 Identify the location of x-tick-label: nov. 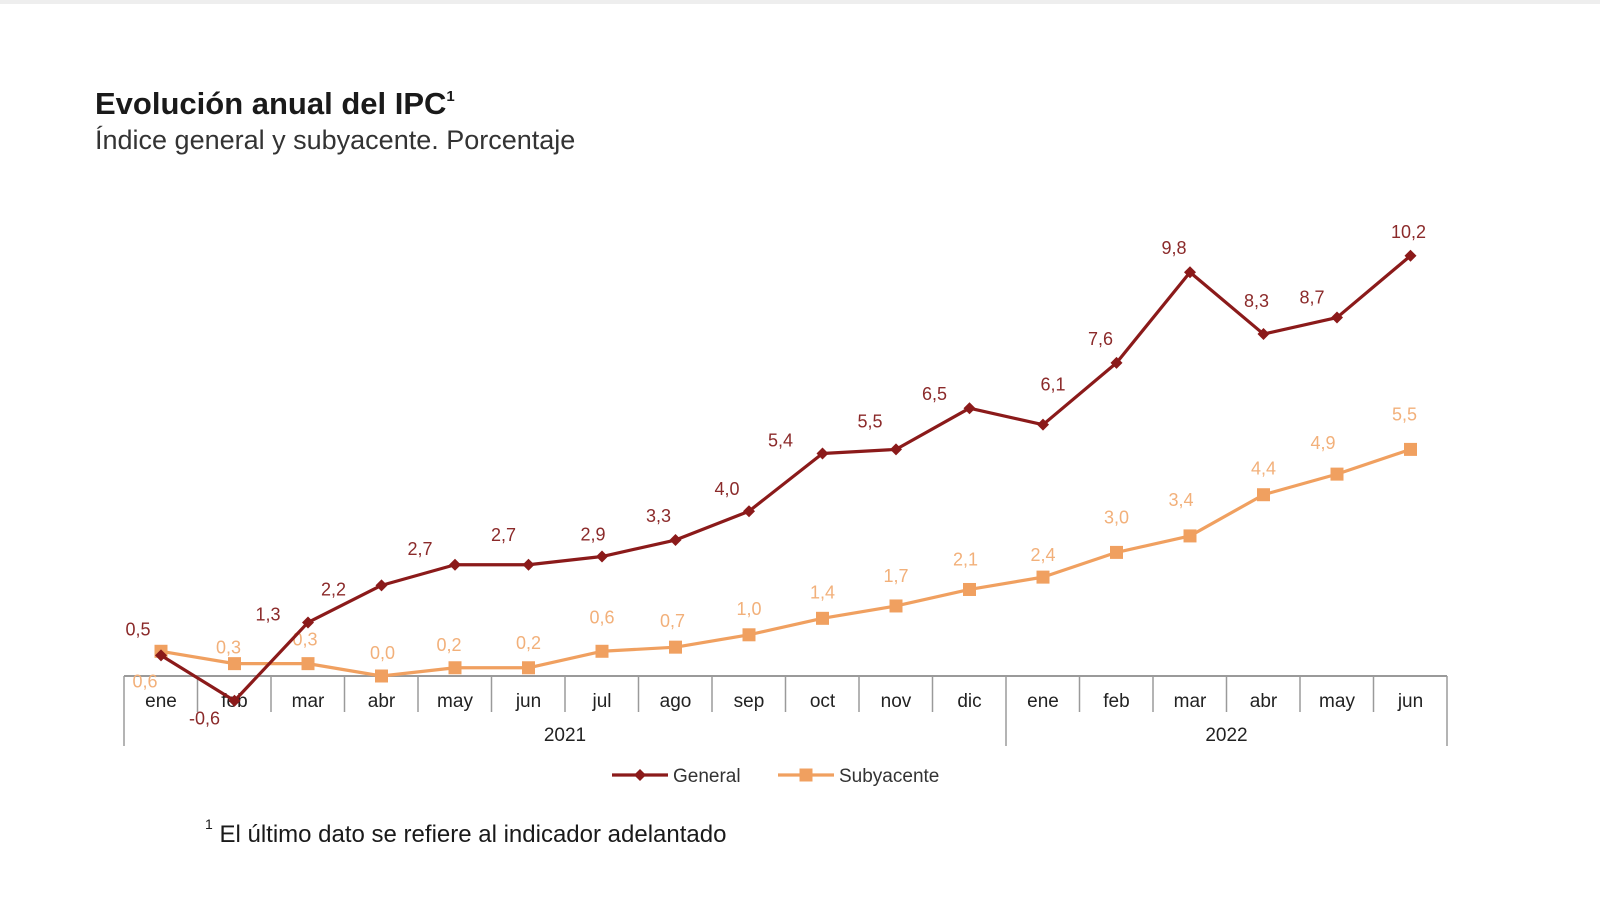
(896, 701).